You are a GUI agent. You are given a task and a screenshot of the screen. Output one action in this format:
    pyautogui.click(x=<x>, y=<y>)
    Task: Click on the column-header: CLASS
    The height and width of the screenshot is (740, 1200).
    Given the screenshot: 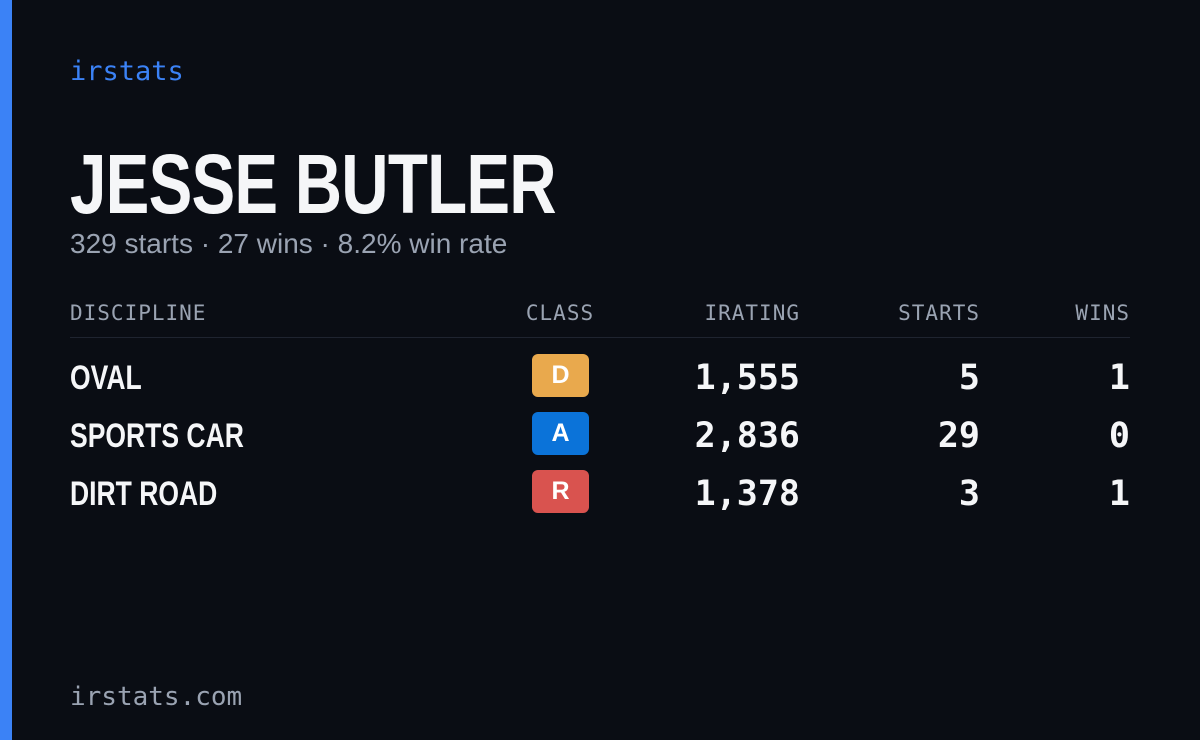 What is the action you would take?
    pyautogui.click(x=560, y=313)
    